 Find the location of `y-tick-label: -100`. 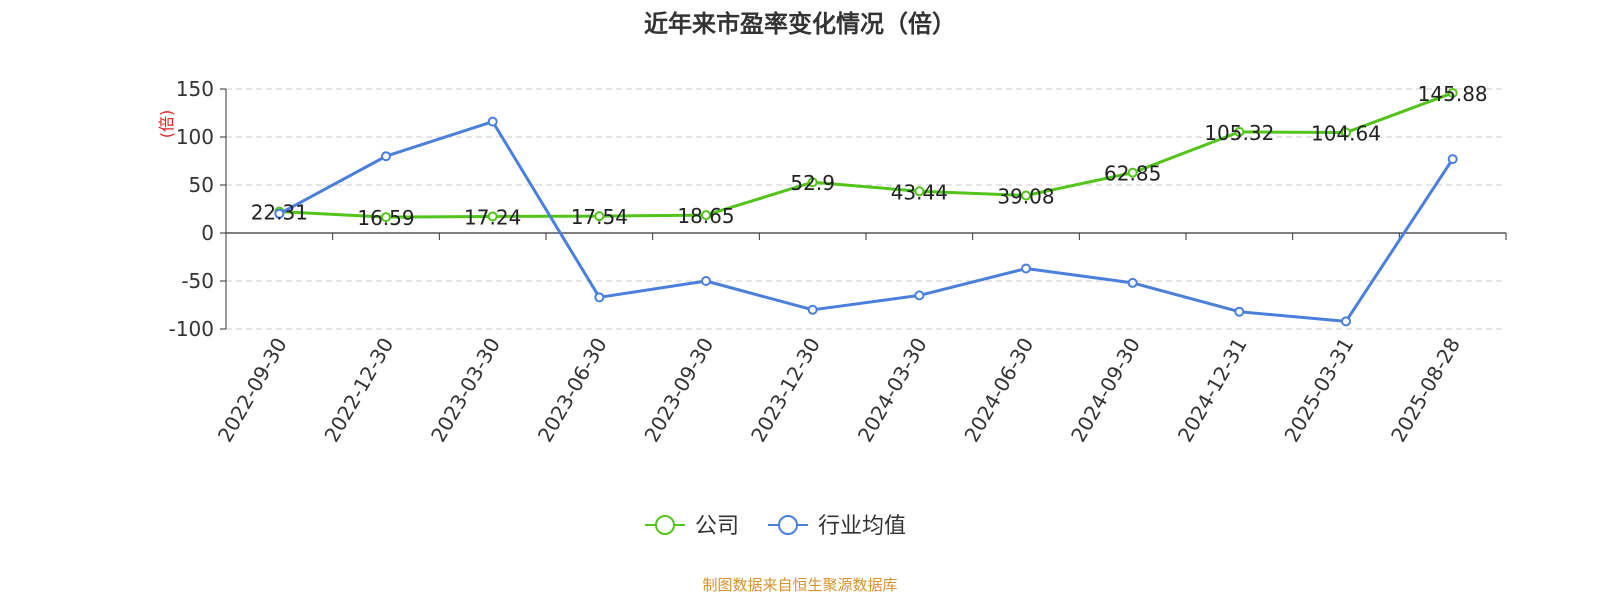

y-tick-label: -100 is located at coordinates (191, 329).